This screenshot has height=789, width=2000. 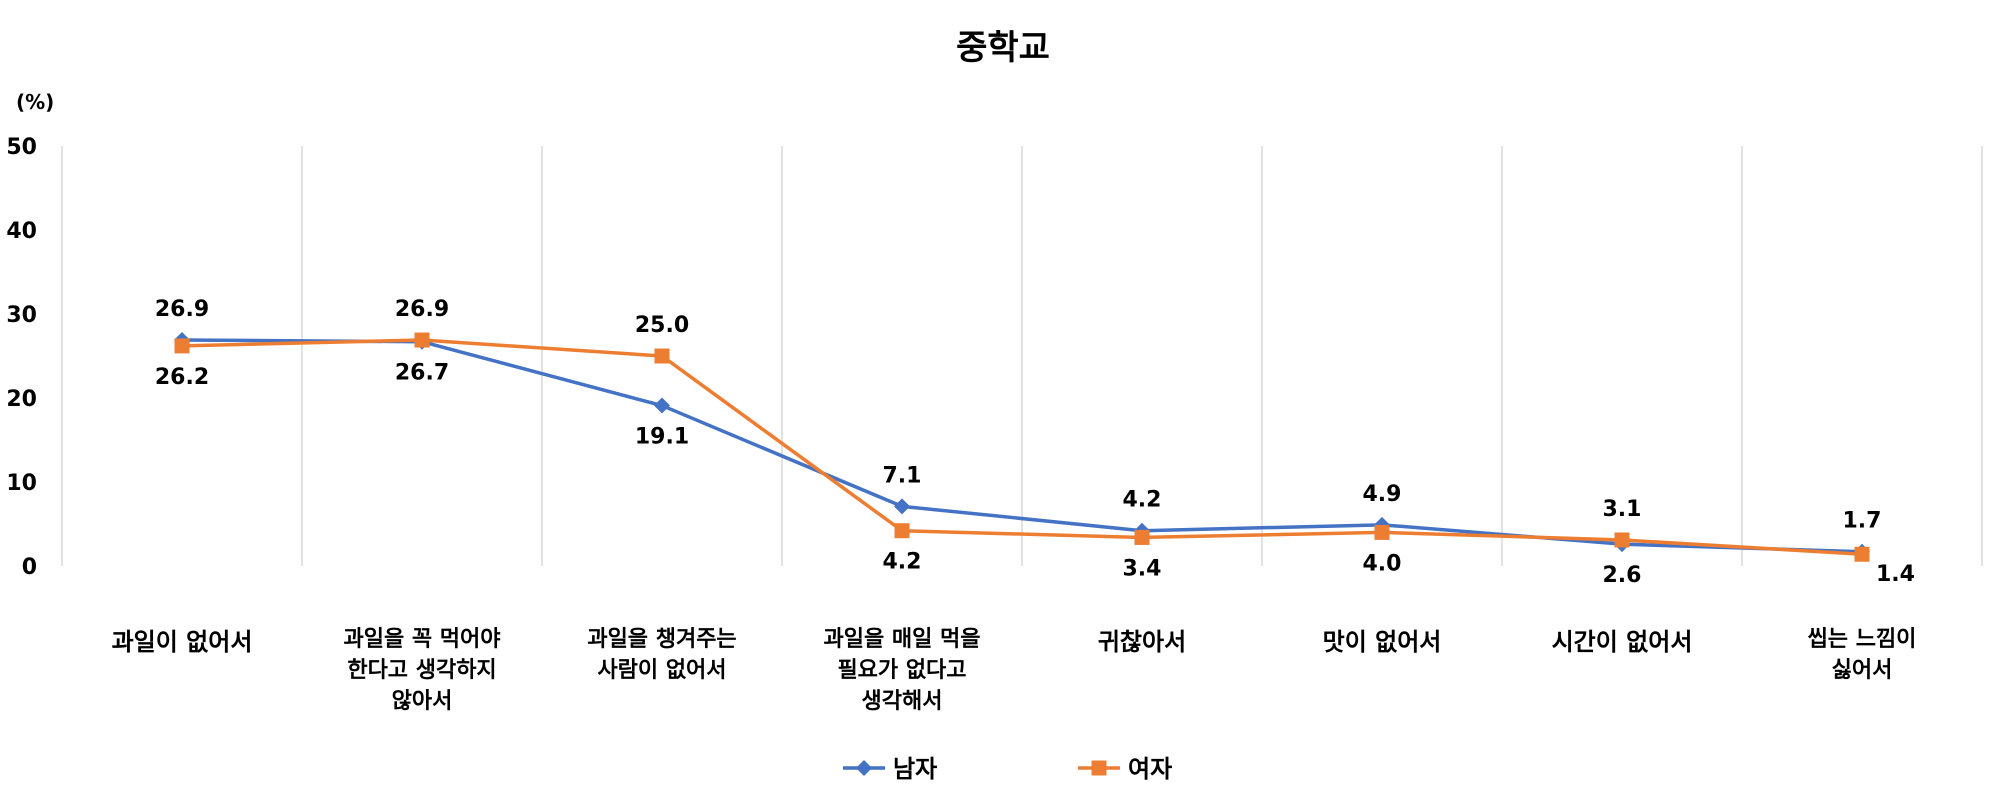 What do you see at coordinates (21, 357) in the screenshot?
I see `y-axis-ticks: 0 10 20 30 40 50` at bounding box center [21, 357].